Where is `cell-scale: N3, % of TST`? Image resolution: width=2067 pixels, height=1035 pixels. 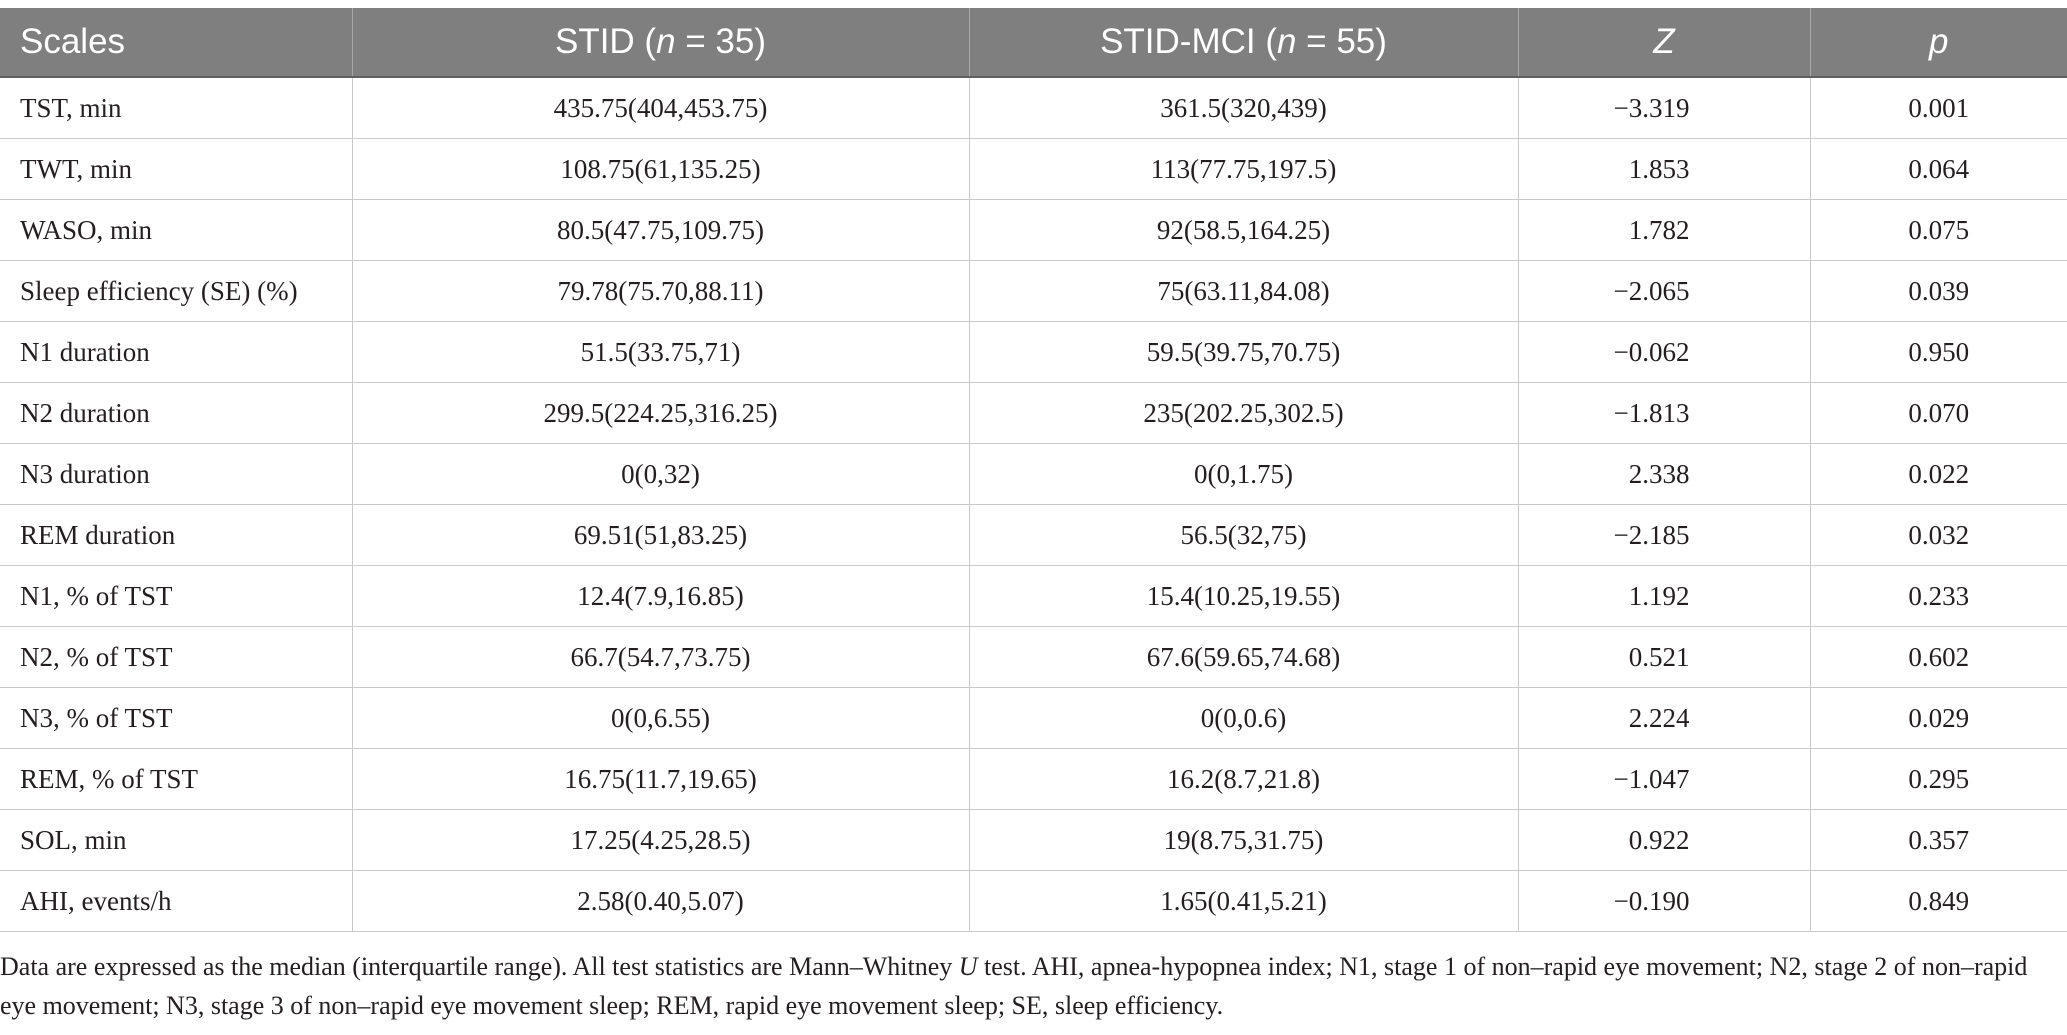 cell-scale: N3, % of TST is located at coordinates (176, 718).